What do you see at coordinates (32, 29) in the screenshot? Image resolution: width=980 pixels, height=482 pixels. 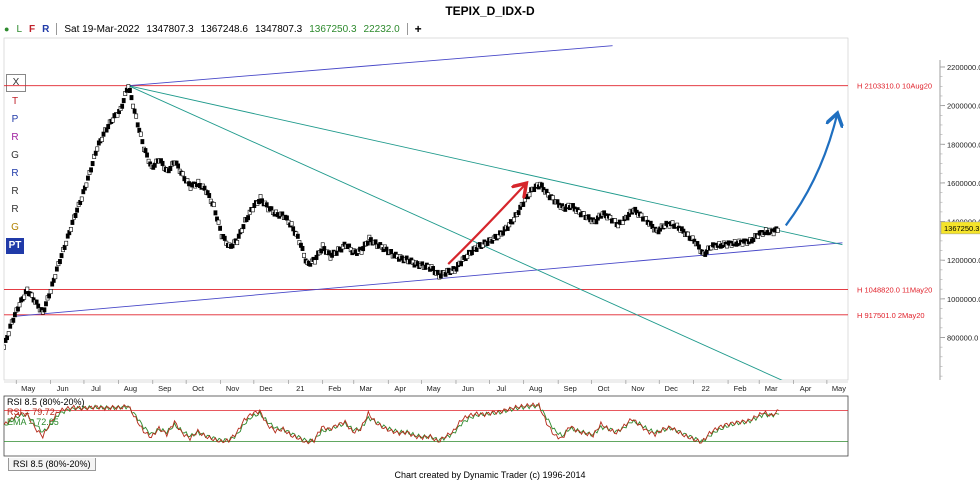 I see `flag-f: F` at bounding box center [32, 29].